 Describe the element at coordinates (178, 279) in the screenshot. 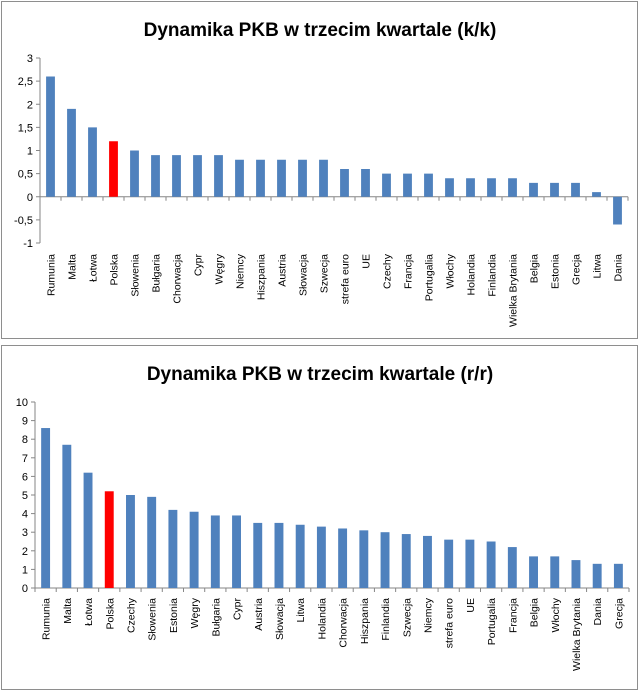

I see `category-label: Chorwacja` at that location.